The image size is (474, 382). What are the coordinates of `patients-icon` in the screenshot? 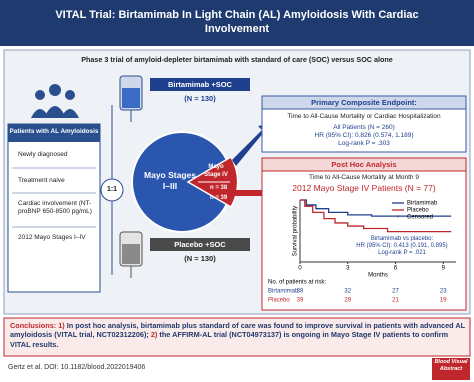 It's located at (55, 101).